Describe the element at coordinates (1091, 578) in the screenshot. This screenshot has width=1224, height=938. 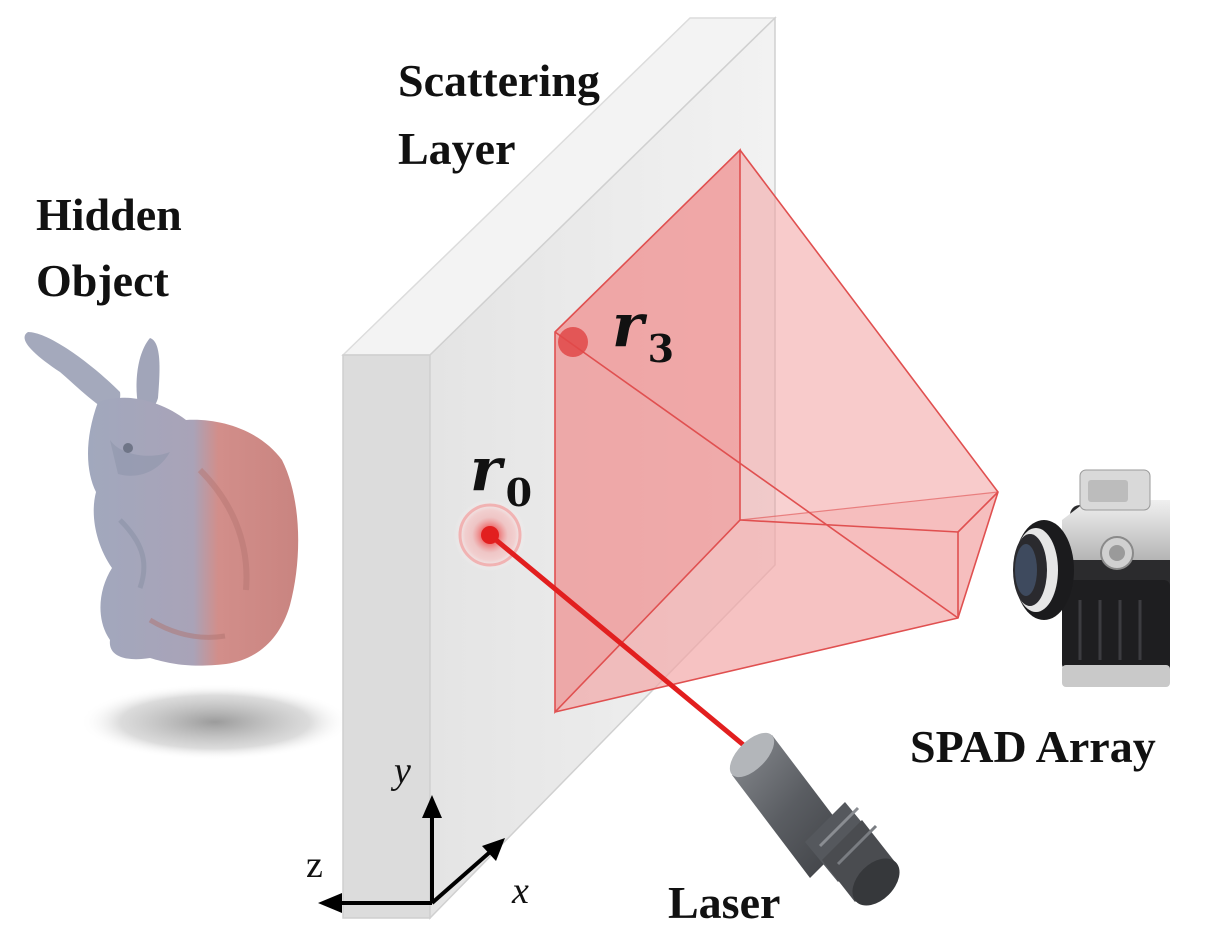
I see `spad-camera` at that location.